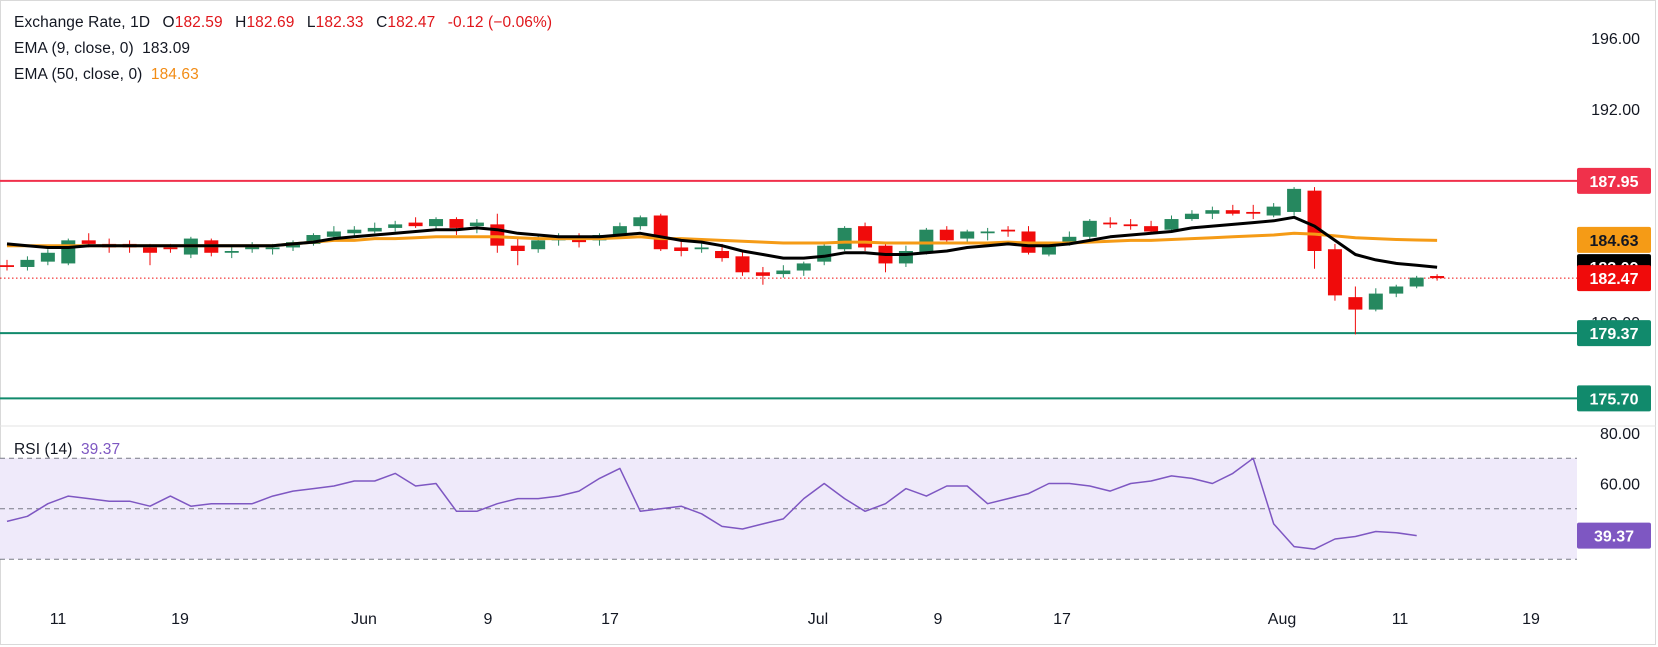 Image resolution: width=1658 pixels, height=647 pixels. What do you see at coordinates (339, 22) in the screenshot?
I see `low-value: 182.33` at bounding box center [339, 22].